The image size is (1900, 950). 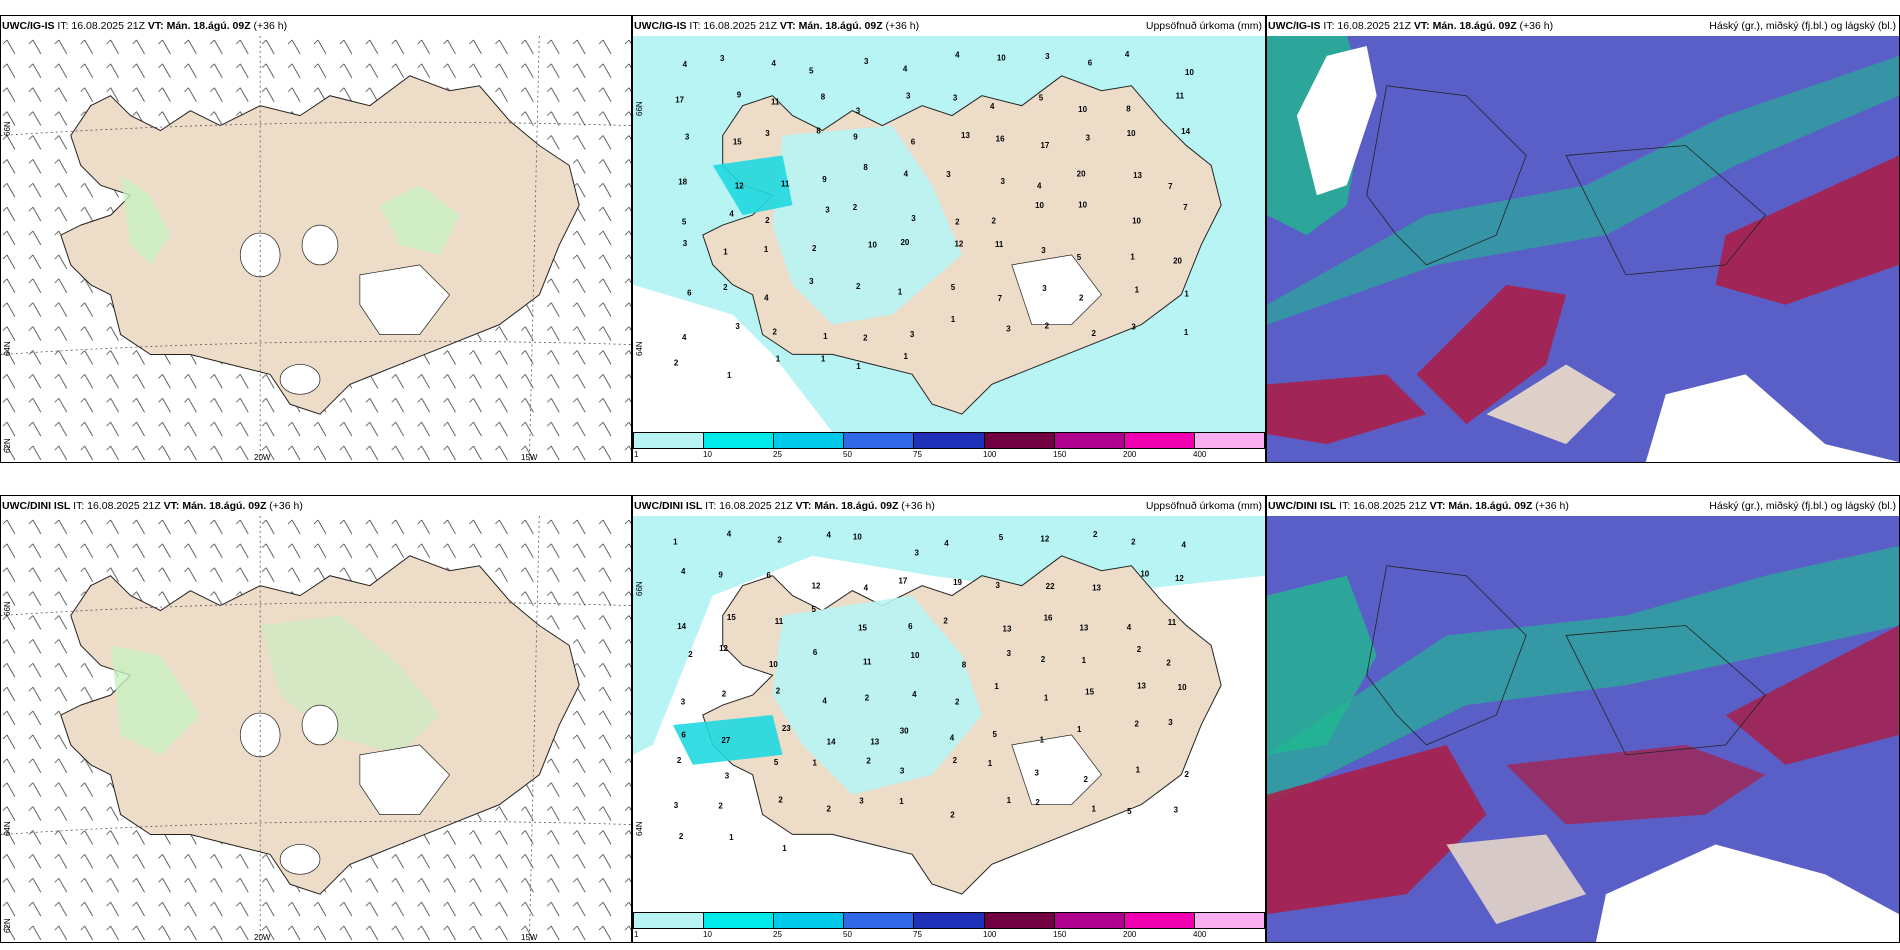 I want to click on precip-value-label: 9, so click(x=720, y=575).